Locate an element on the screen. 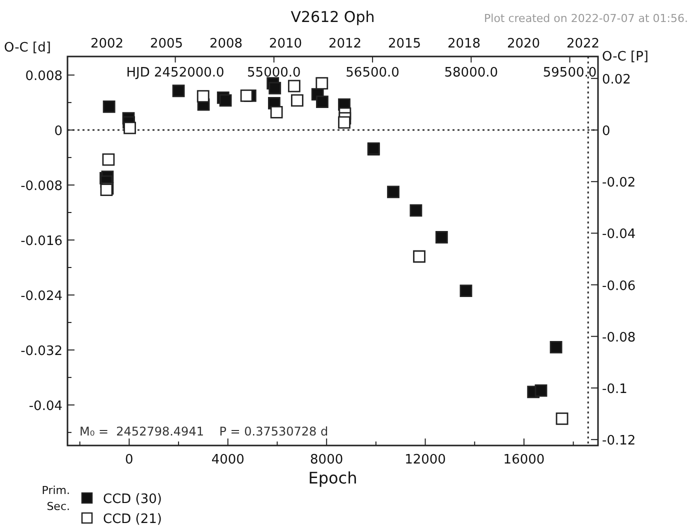  text: 2020 is located at coordinates (523, 44).